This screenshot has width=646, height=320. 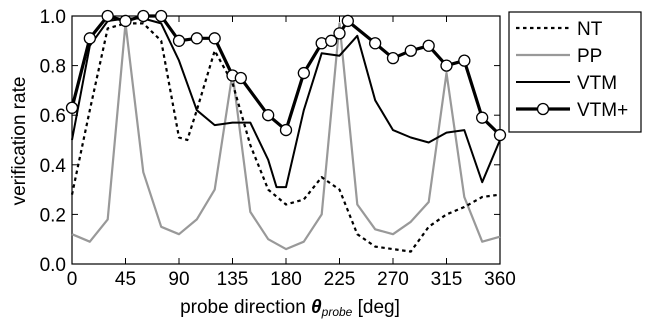 What do you see at coordinates (233, 279) in the screenshot?
I see `x-tick-label: 135` at bounding box center [233, 279].